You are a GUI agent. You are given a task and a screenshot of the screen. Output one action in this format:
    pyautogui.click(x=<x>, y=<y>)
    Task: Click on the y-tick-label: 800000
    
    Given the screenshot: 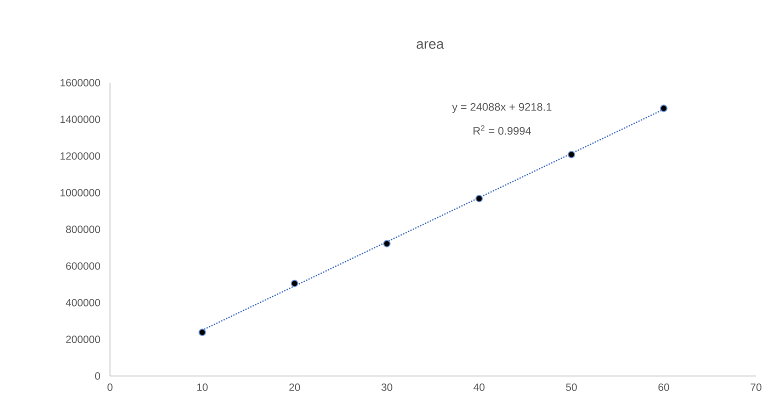 What is the action you would take?
    pyautogui.click(x=83, y=230)
    